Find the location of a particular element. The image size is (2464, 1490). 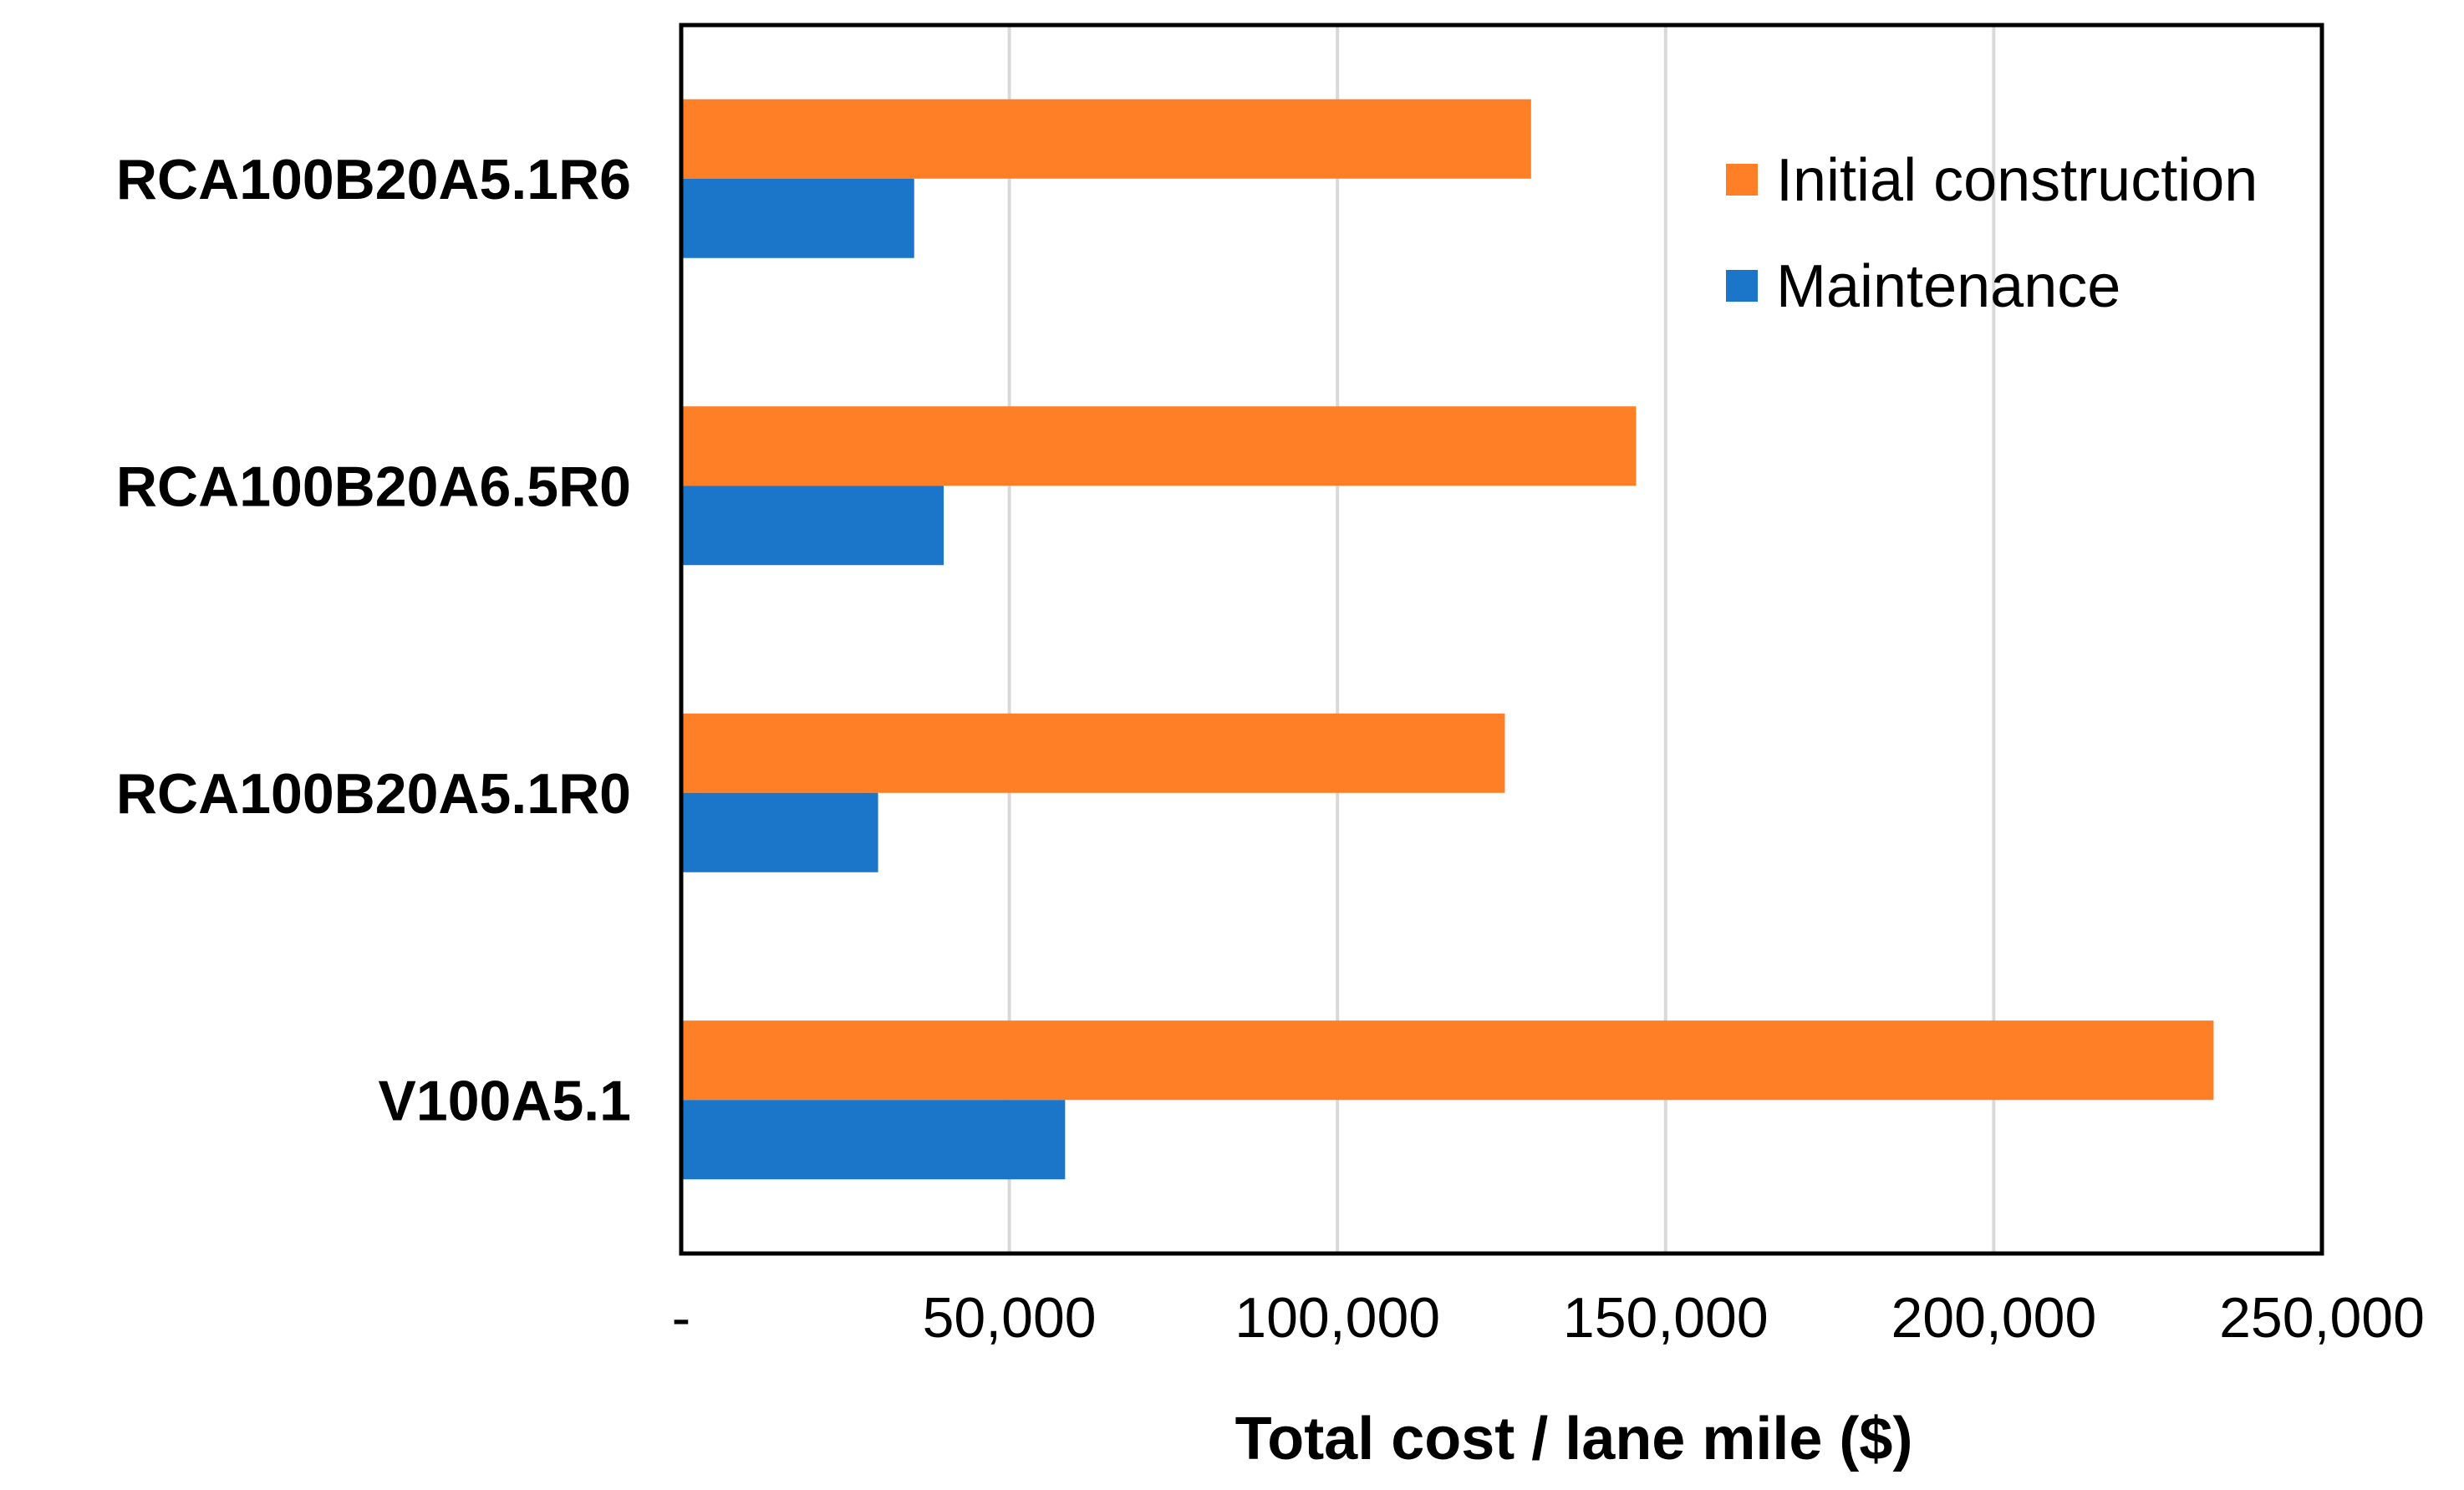

category-label: RCA100B20A5.1R0 is located at coordinates (373, 794).